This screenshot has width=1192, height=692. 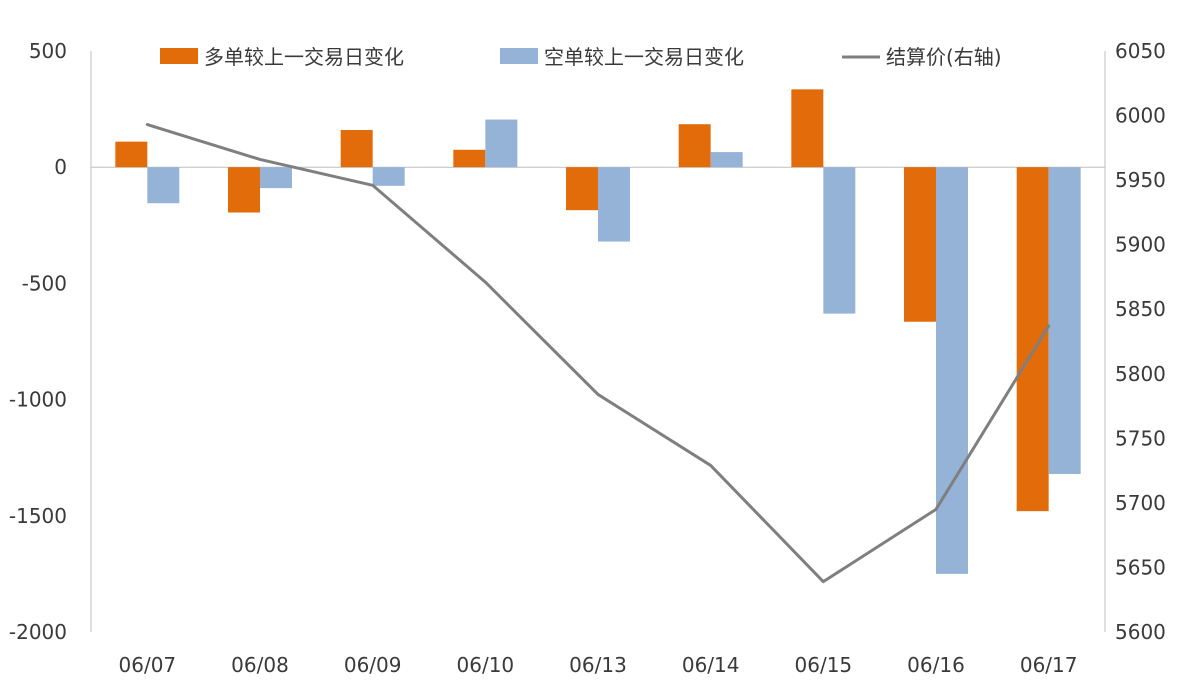 I want to click on legend-swatch-short, so click(x=519, y=56).